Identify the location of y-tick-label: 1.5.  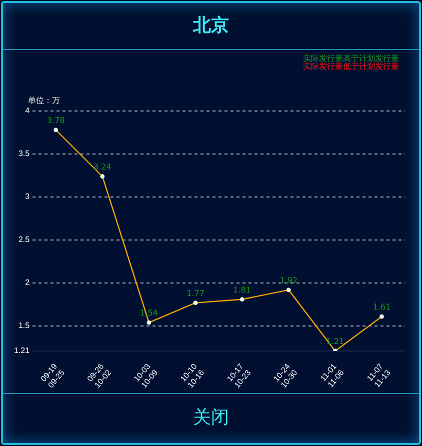
(24, 325).